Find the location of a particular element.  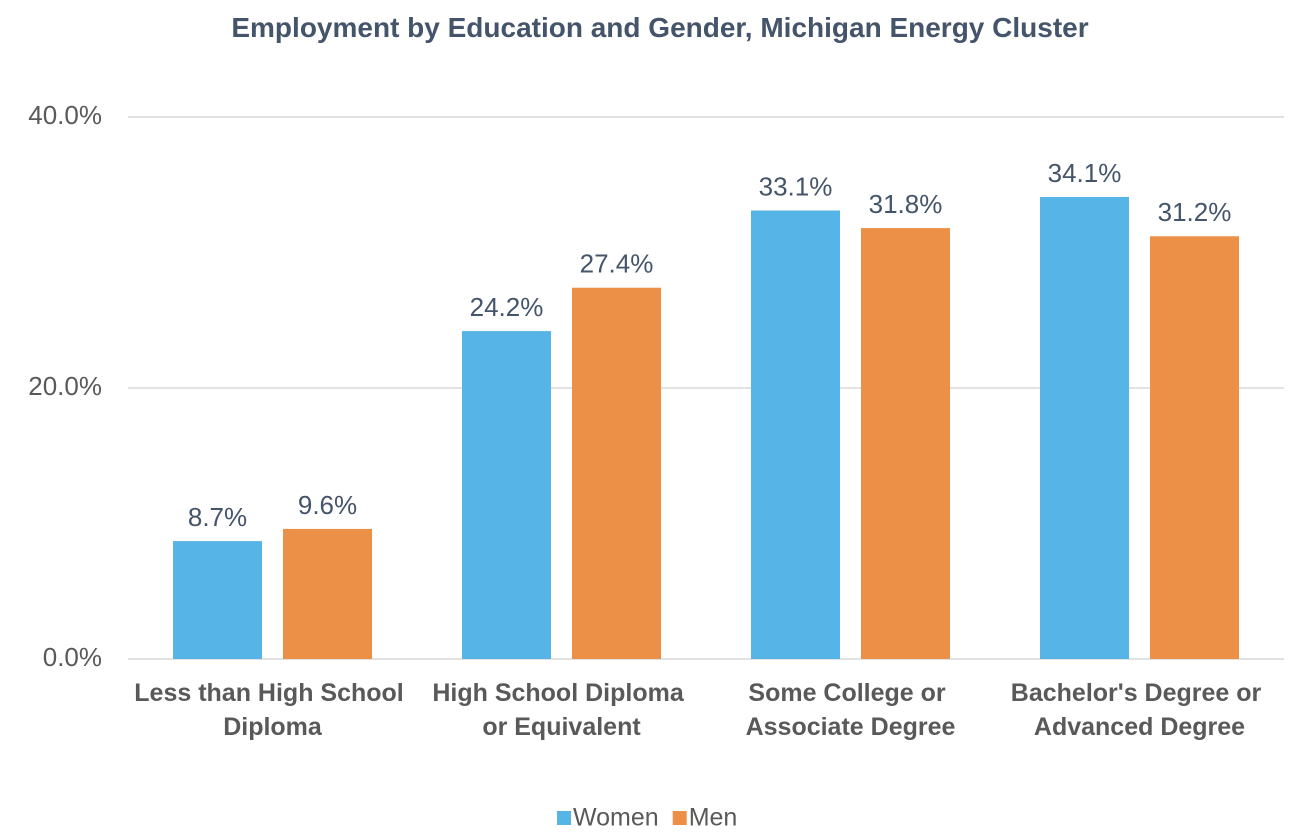

data-label: 27.4% is located at coordinates (617, 264).